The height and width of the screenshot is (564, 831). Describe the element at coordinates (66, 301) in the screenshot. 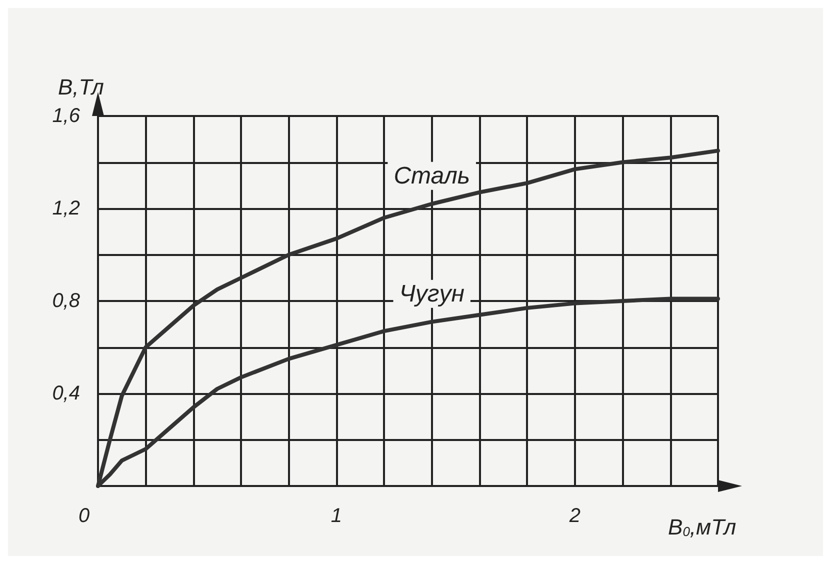

I see `y-tick-label: 0,8` at that location.